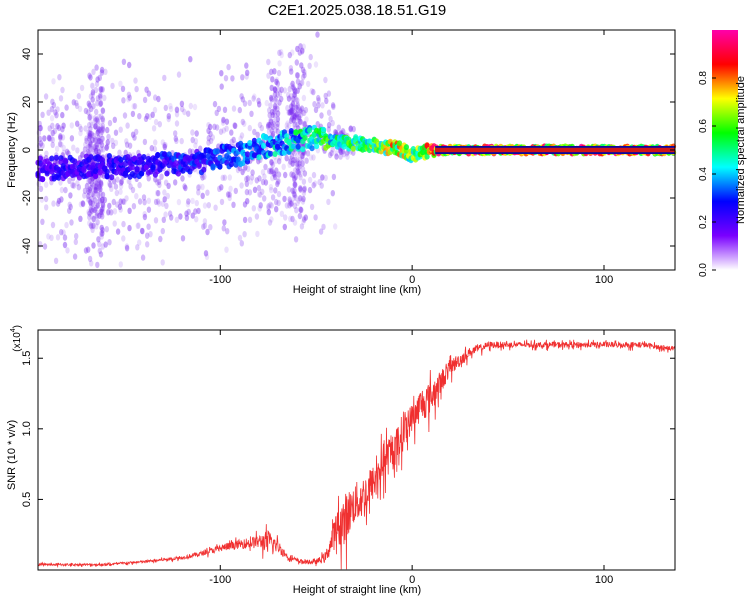 This screenshot has width=750, height=600. I want to click on ridge-point, so click(266, 137).